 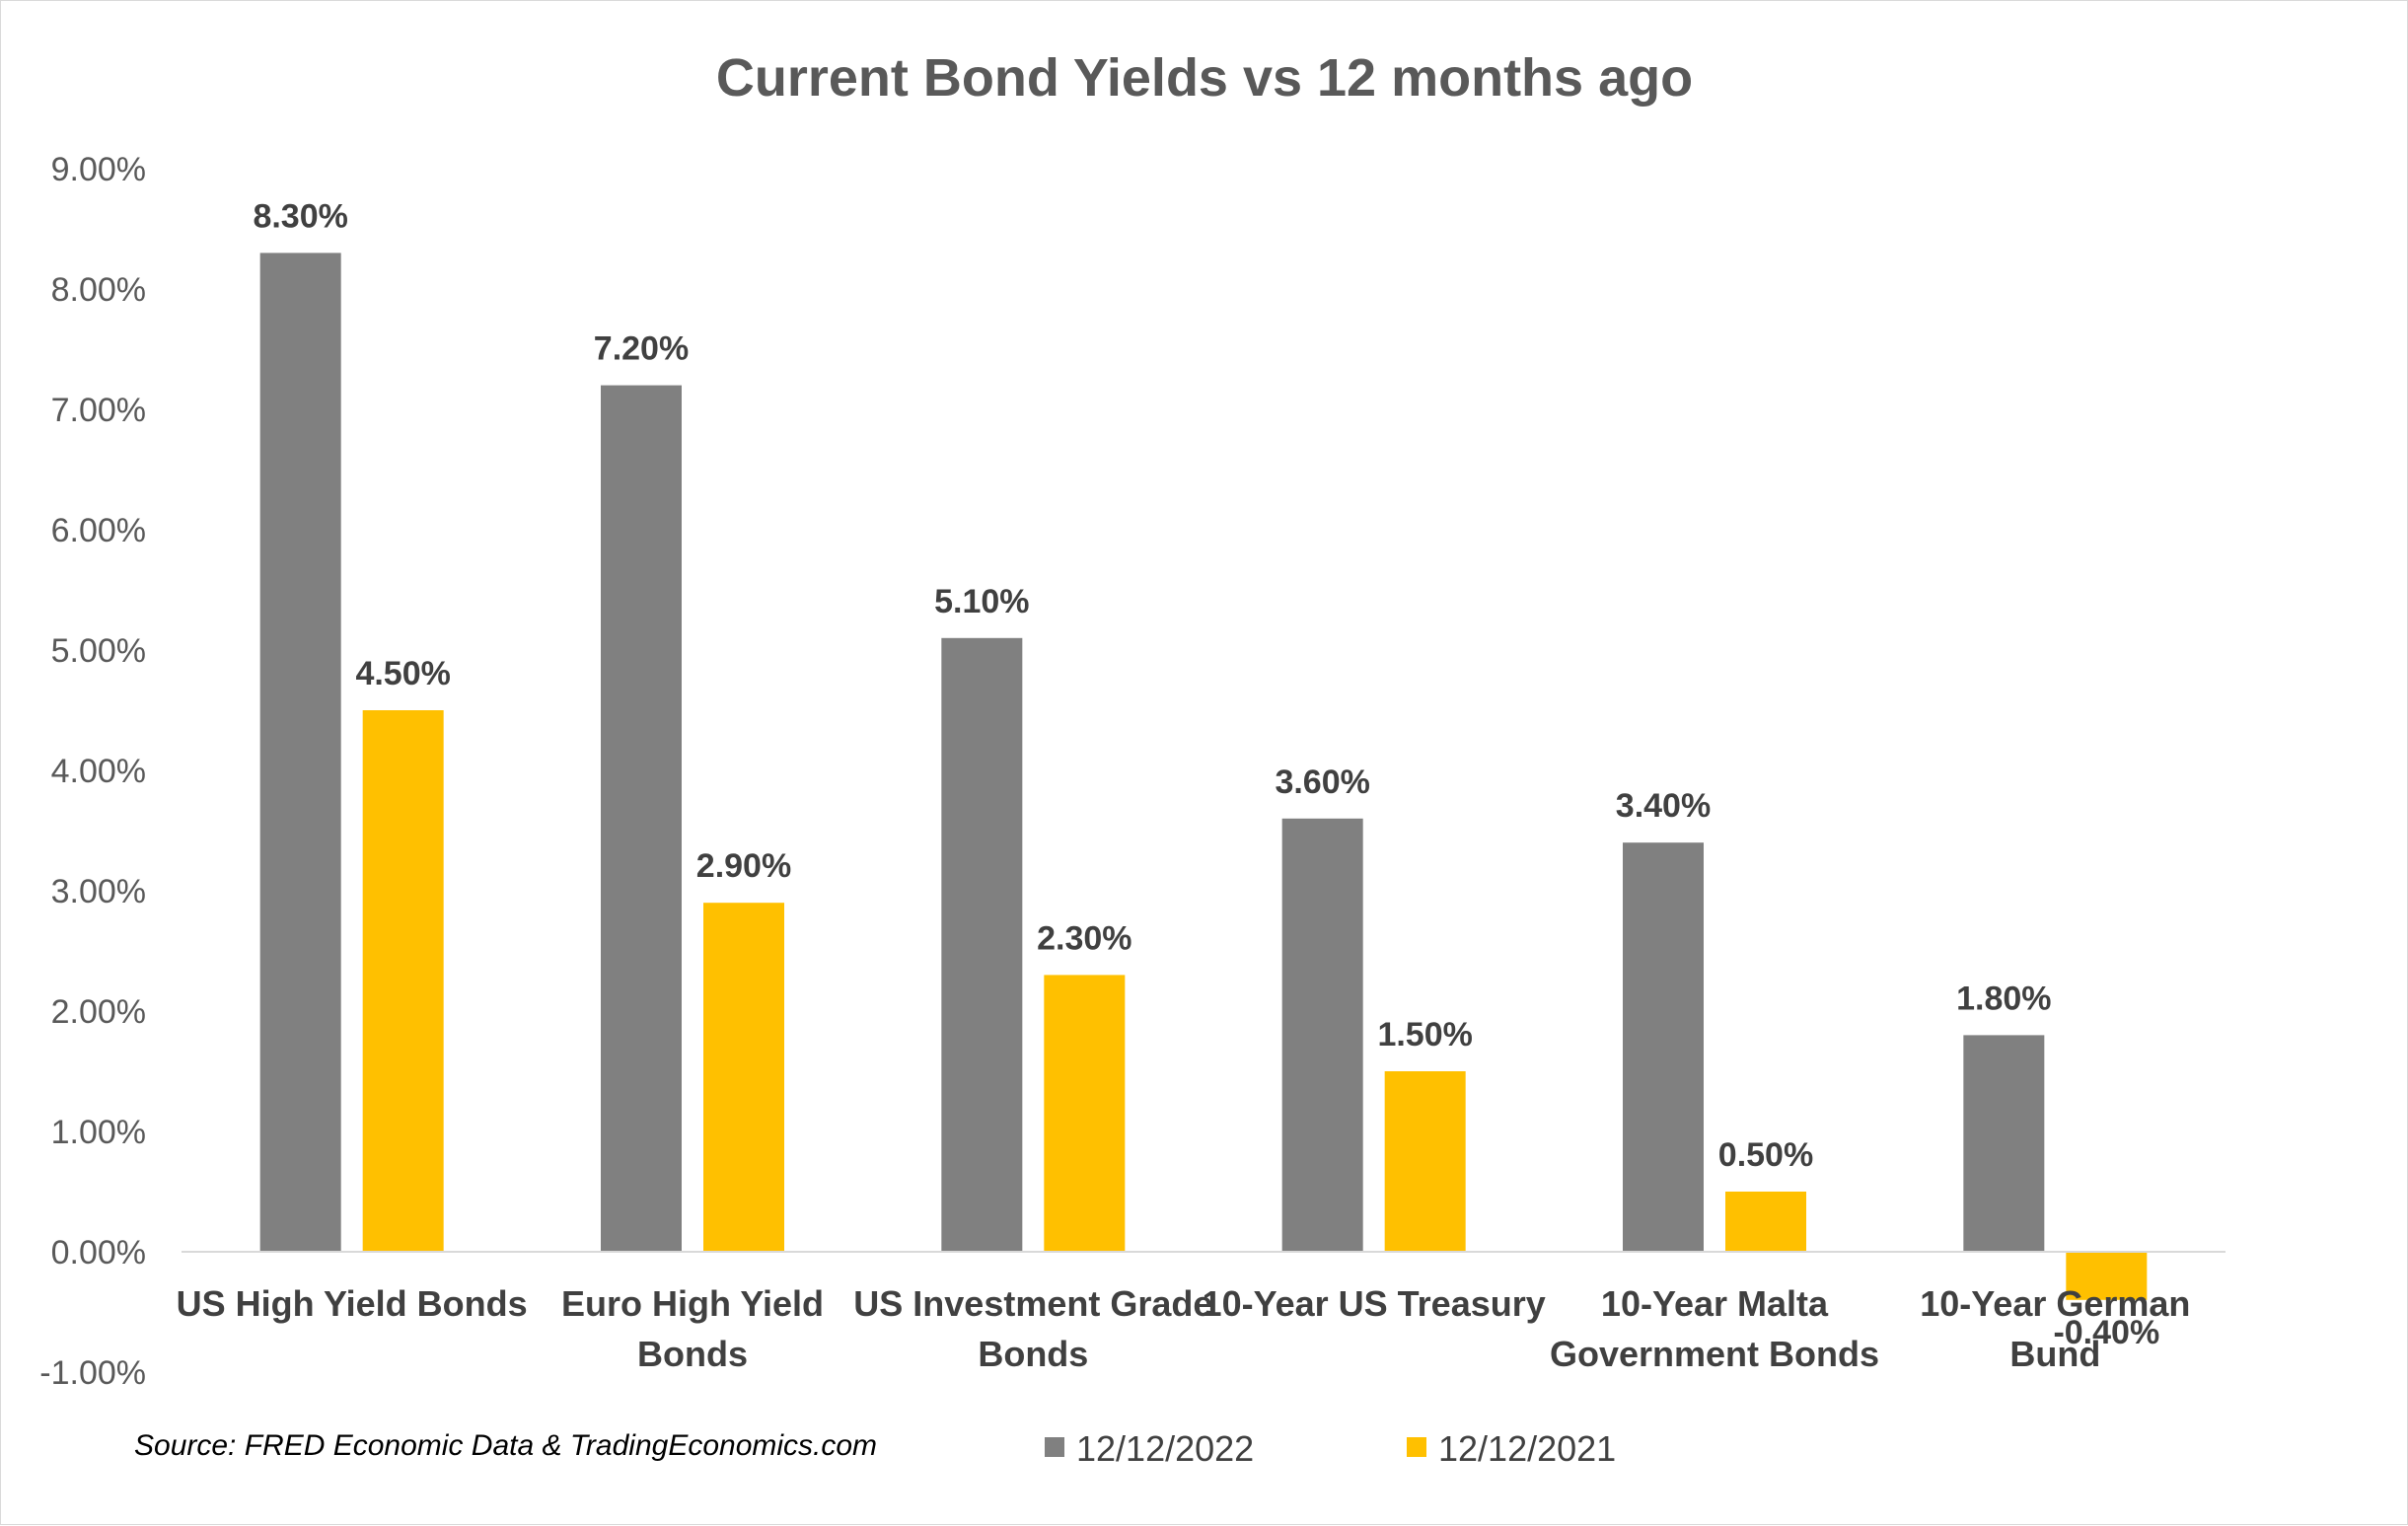 What do you see at coordinates (402, 674) in the screenshot?
I see `data-label: 4.50%` at bounding box center [402, 674].